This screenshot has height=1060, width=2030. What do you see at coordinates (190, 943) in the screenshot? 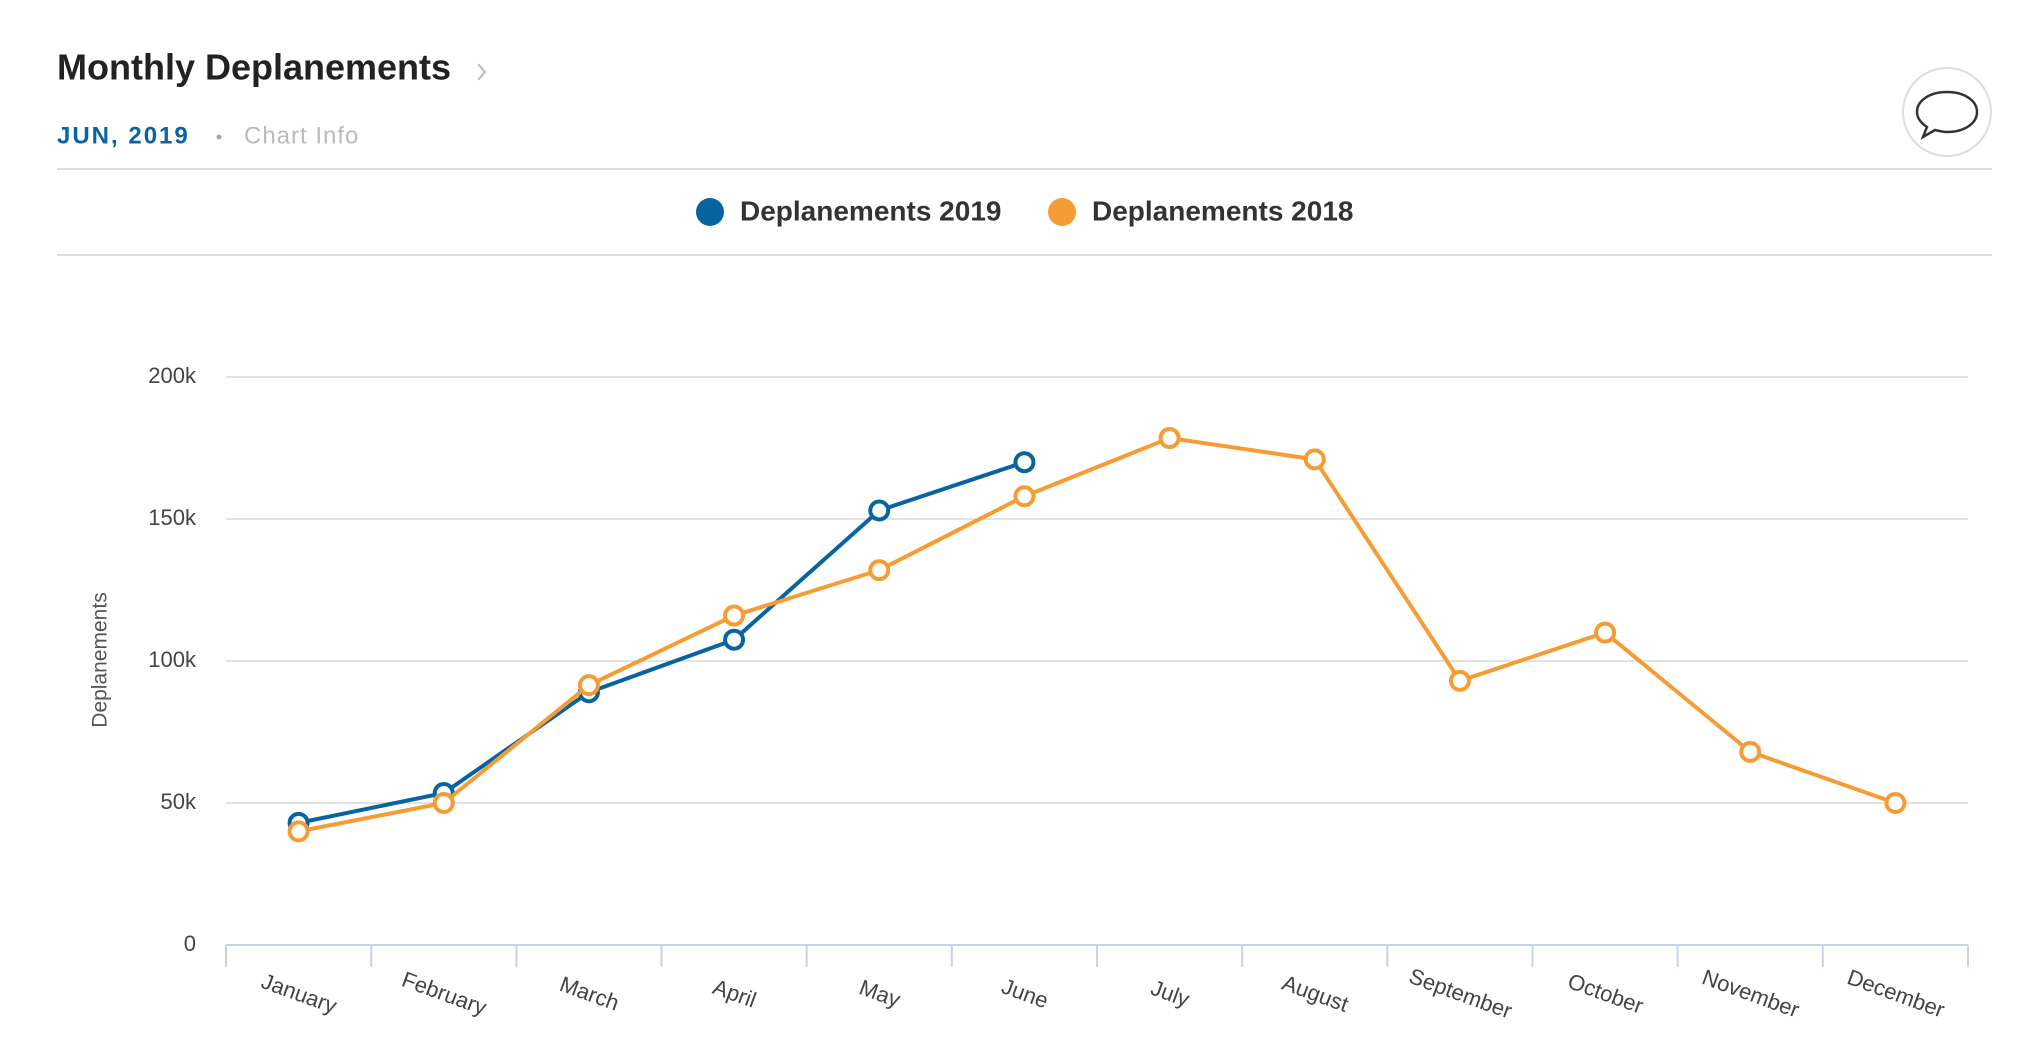
I see `y-tick-label: 0` at bounding box center [190, 943].